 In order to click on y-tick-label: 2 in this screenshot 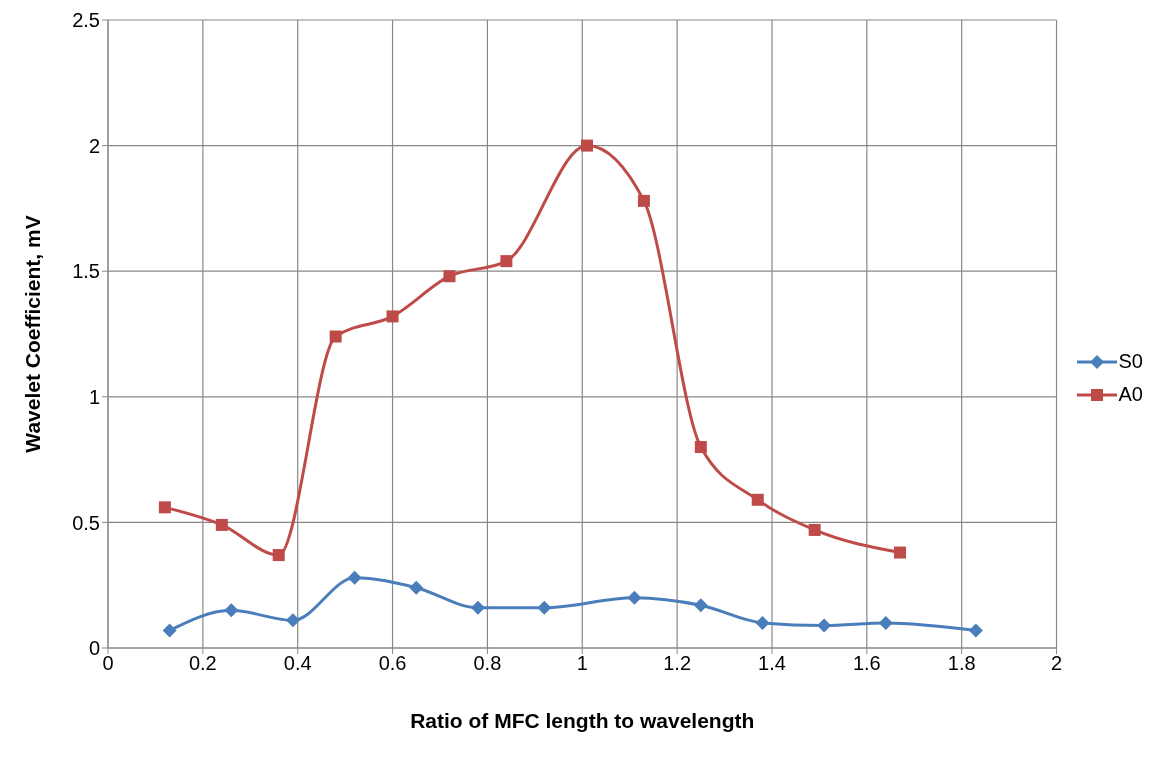, I will do `click(94, 145)`.